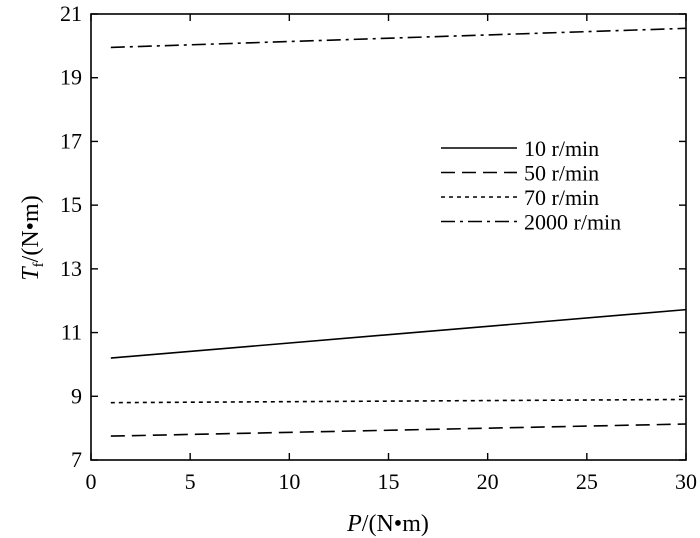 The height and width of the screenshot is (538, 700). I want to click on legend-label: 50 r/min, so click(561, 173).